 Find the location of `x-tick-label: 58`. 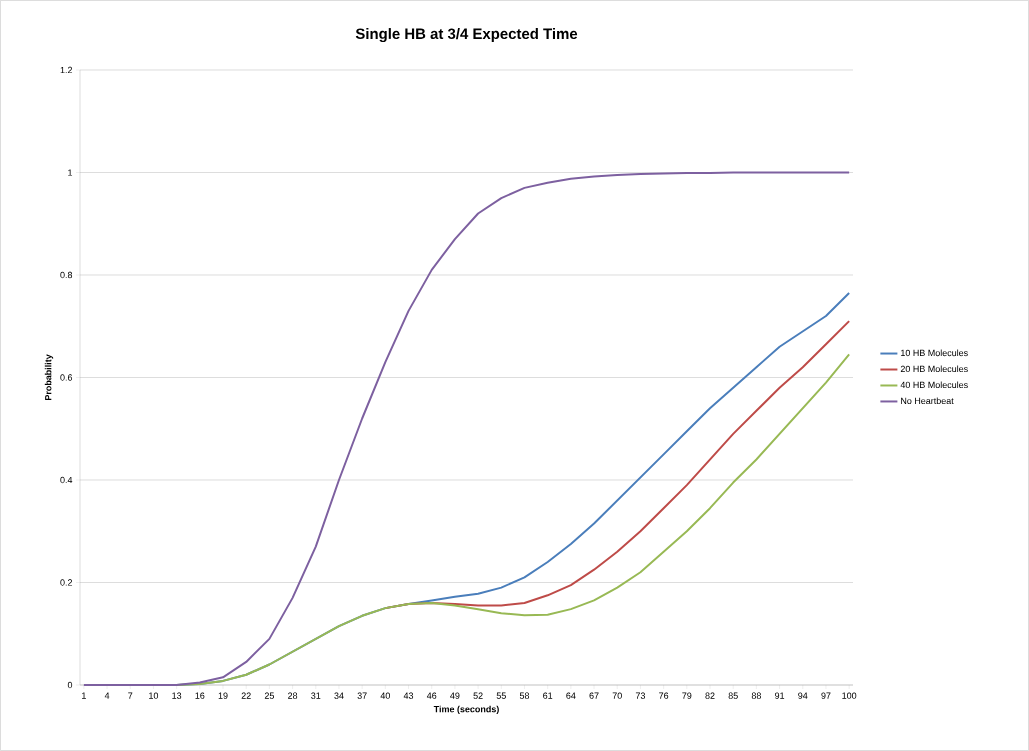

x-tick-label: 58 is located at coordinates (524, 695).